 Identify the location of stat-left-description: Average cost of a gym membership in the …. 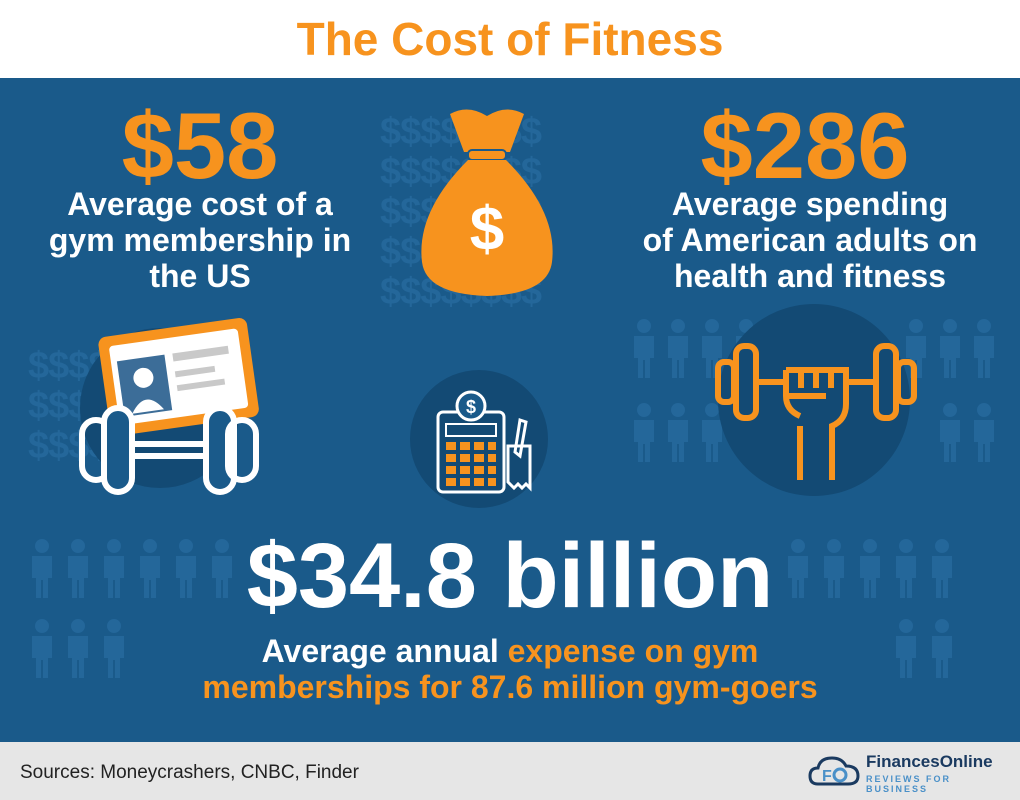
(200, 240).